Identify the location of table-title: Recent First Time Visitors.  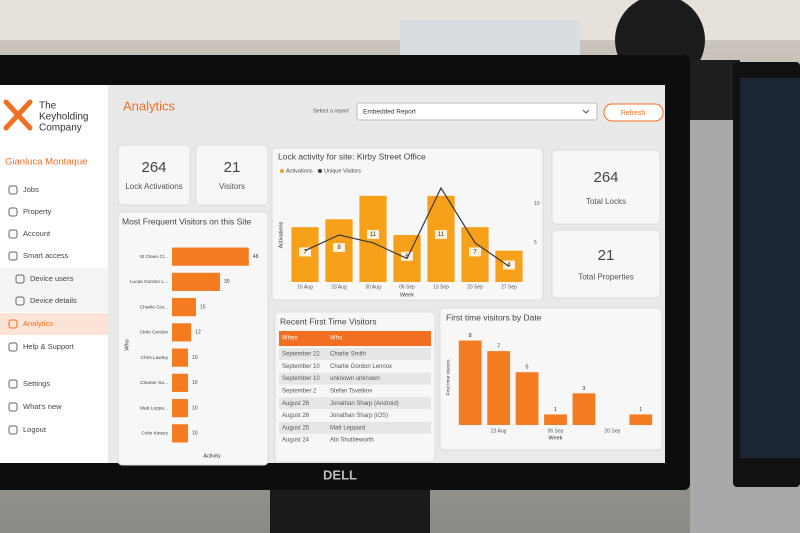
(328, 321).